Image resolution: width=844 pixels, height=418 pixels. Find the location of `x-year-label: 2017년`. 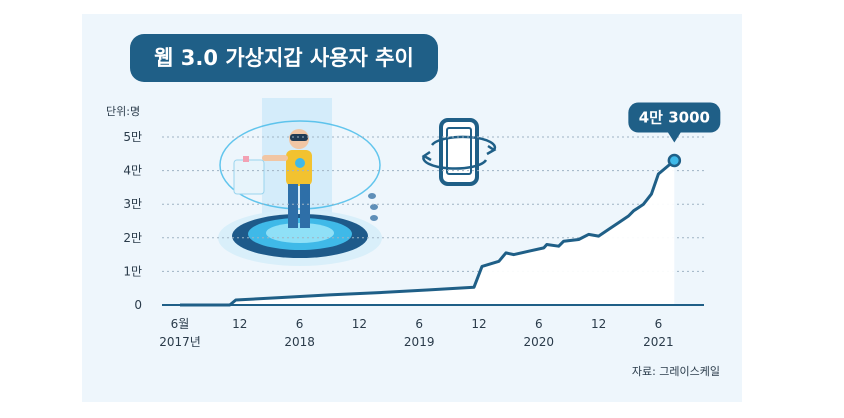

x-year-label: 2017년 is located at coordinates (180, 342).